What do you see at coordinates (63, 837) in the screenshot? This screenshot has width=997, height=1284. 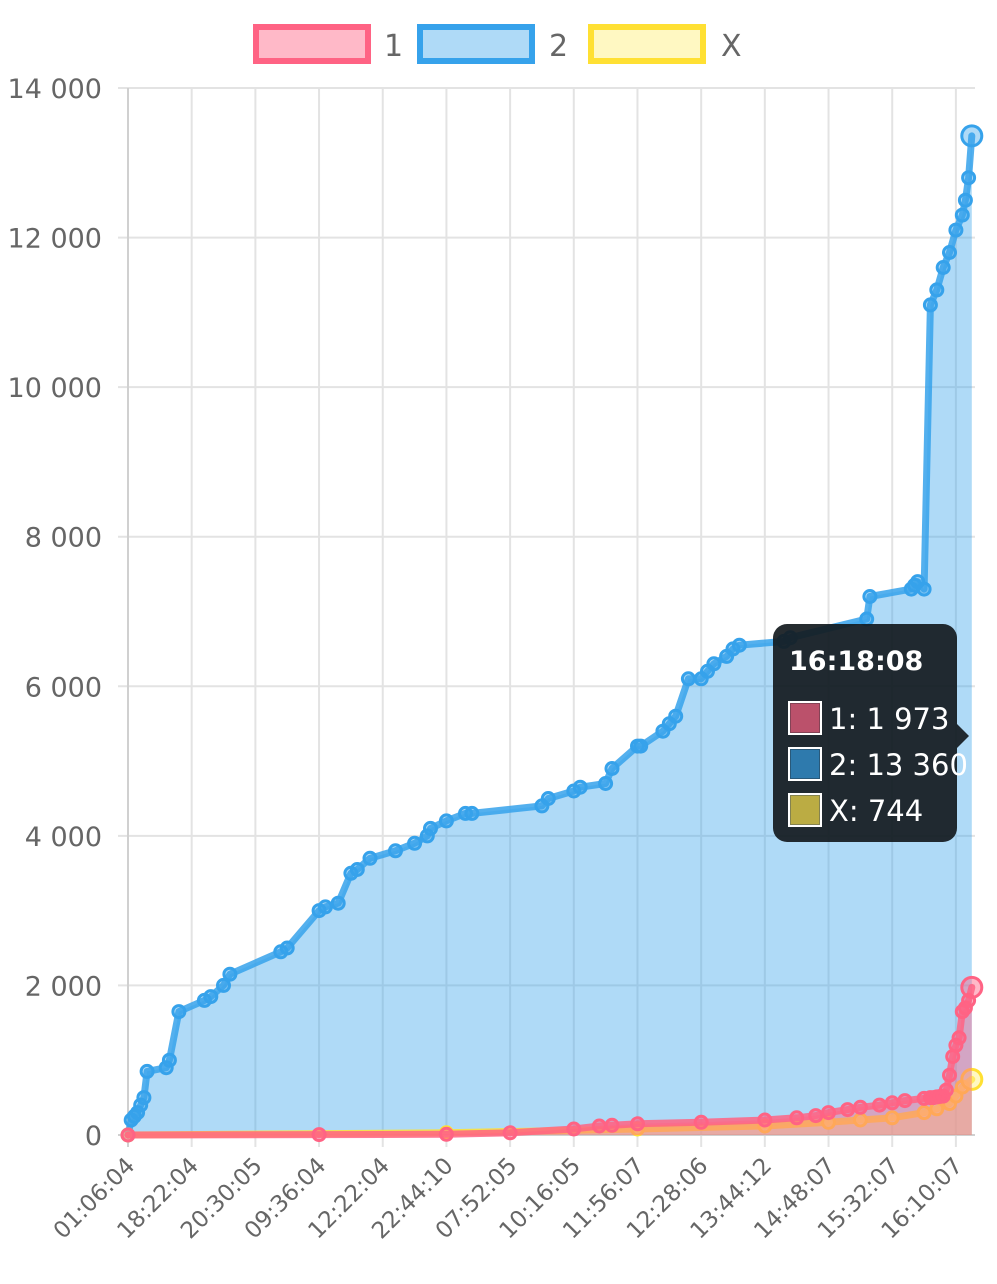 I see `y-tick-label: 4 000` at bounding box center [63, 837].